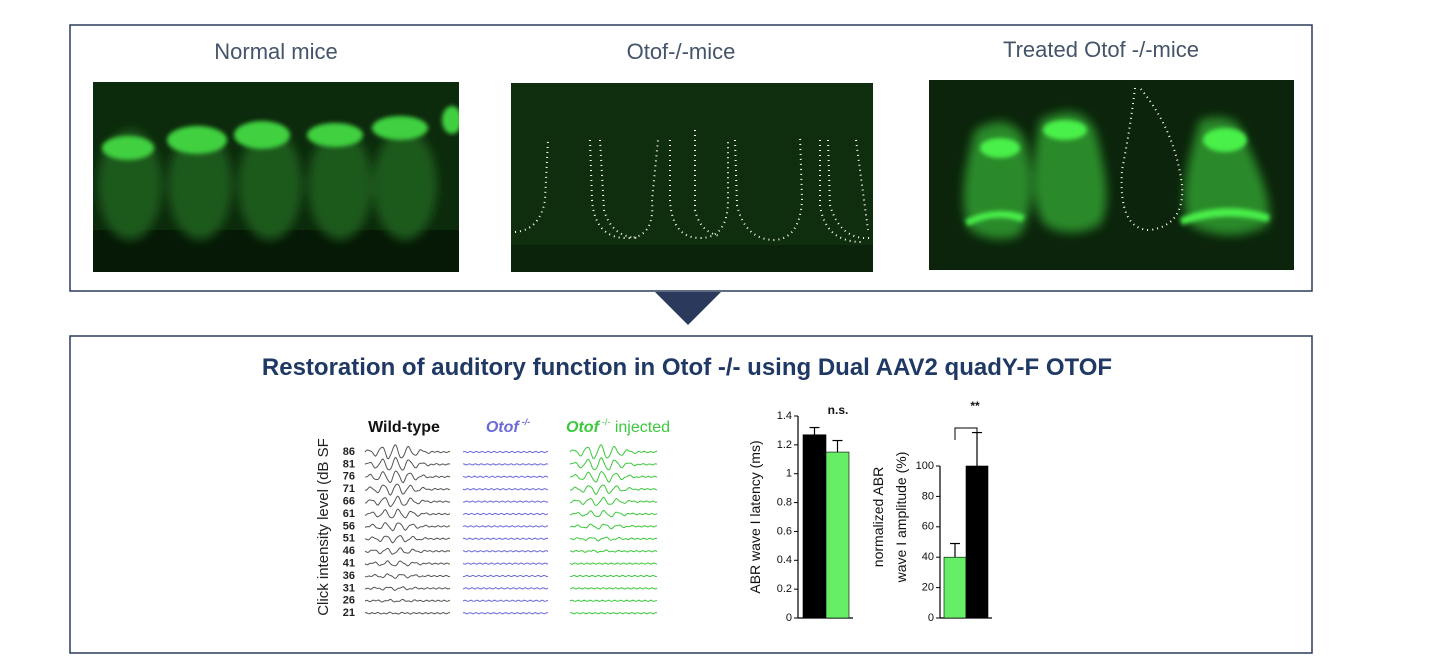 This screenshot has height=670, width=1435. Describe the element at coordinates (349, 526) in the screenshot. I see `level-label: 56` at that location.